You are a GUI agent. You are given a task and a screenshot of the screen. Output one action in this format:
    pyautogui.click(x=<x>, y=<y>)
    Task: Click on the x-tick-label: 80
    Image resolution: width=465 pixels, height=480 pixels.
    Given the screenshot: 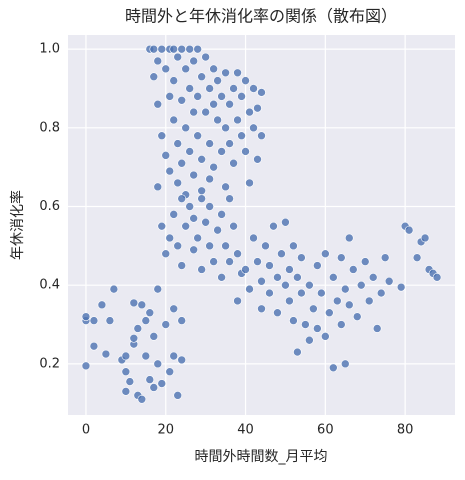 What is the action you would take?
    pyautogui.click(x=405, y=430)
    